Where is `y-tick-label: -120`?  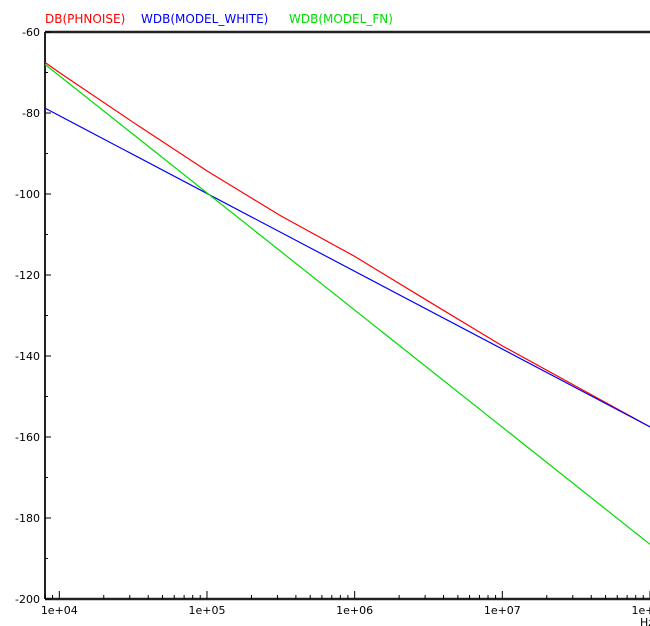 y-tick-label: -120 is located at coordinates (27, 275).